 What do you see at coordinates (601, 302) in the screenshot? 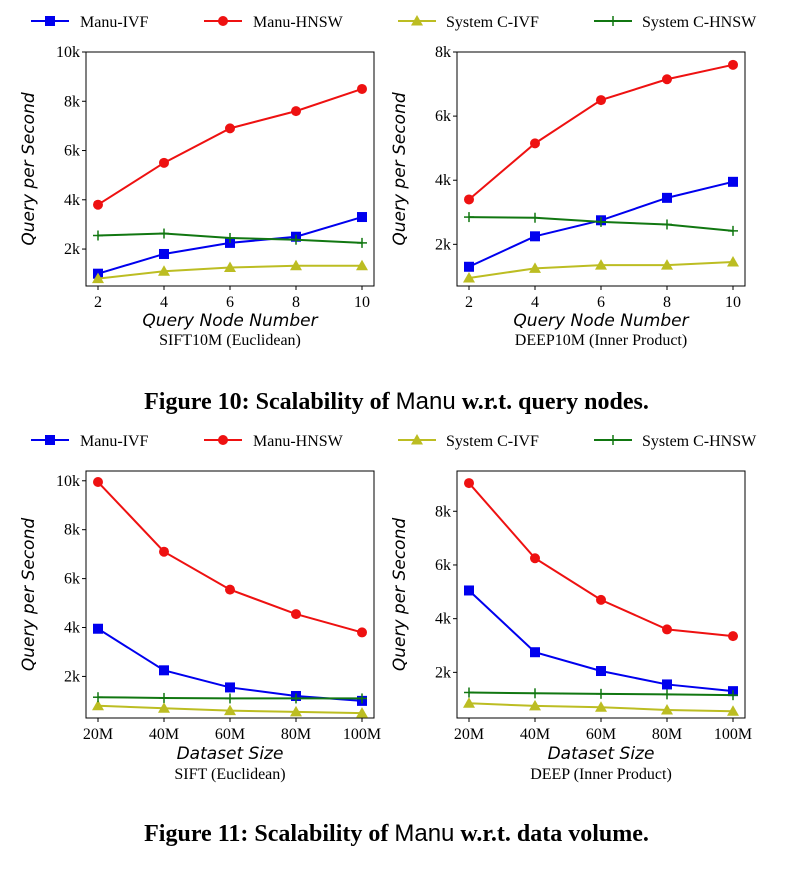
I see `x-tick-label: 6` at bounding box center [601, 302].